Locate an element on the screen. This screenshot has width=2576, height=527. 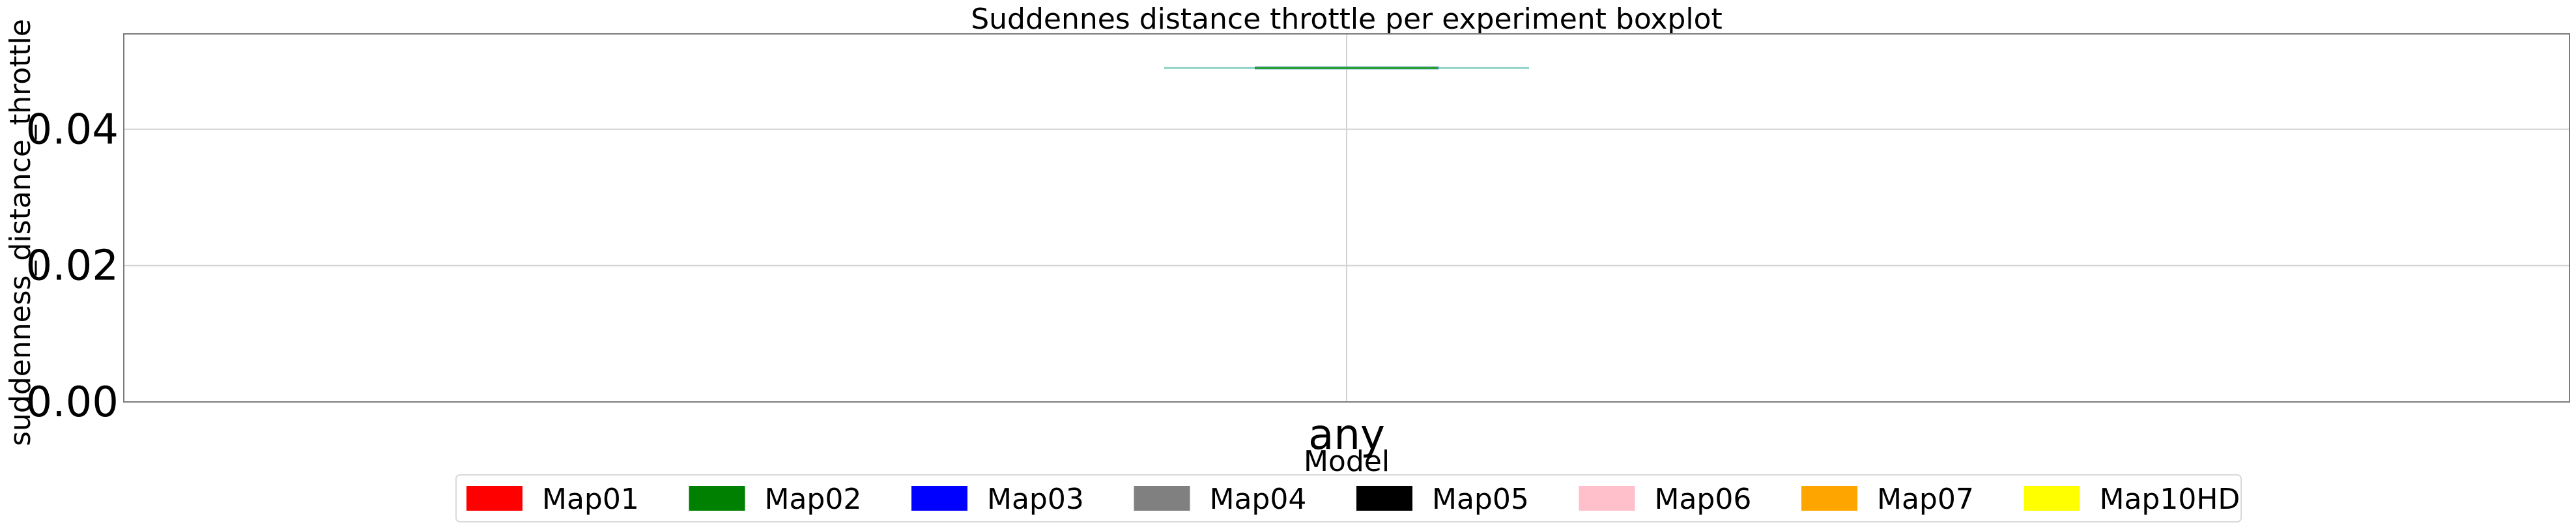
legend-item: Map04 is located at coordinates (1220, 499).